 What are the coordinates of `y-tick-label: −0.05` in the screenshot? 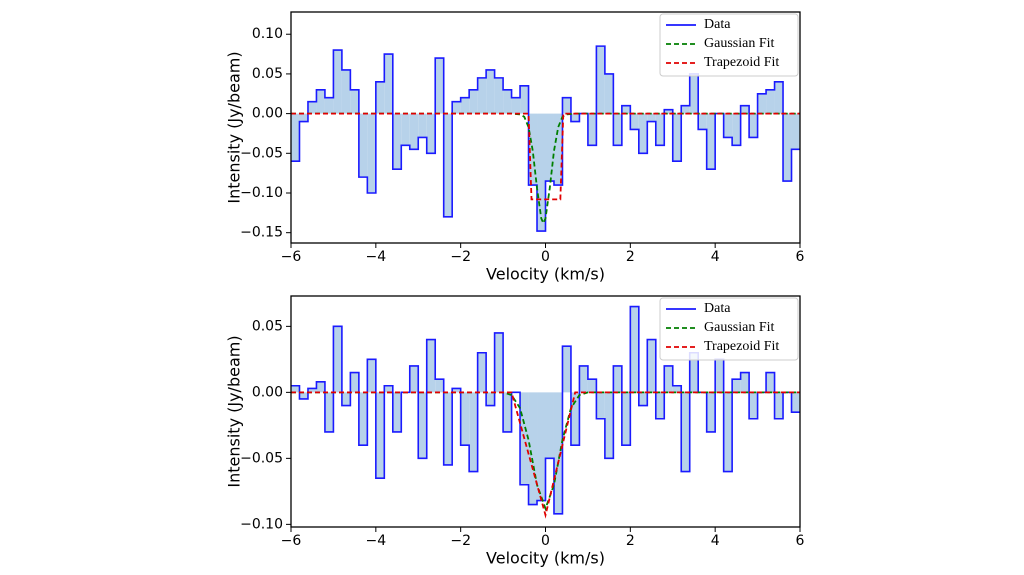 It's located at (261, 153).